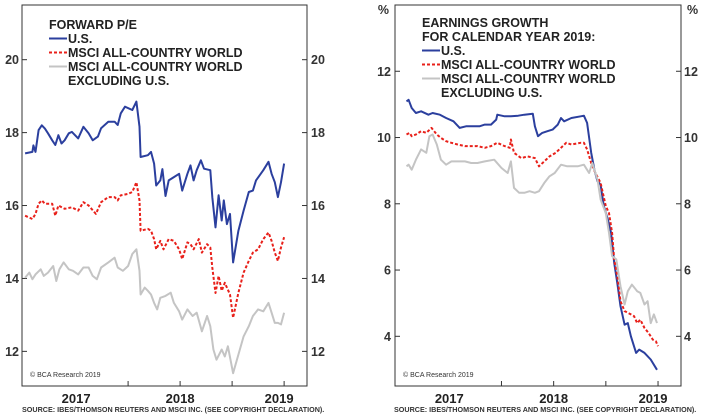  What do you see at coordinates (318, 133) in the screenshot?
I see `y-tick-label-right: 18` at bounding box center [318, 133].